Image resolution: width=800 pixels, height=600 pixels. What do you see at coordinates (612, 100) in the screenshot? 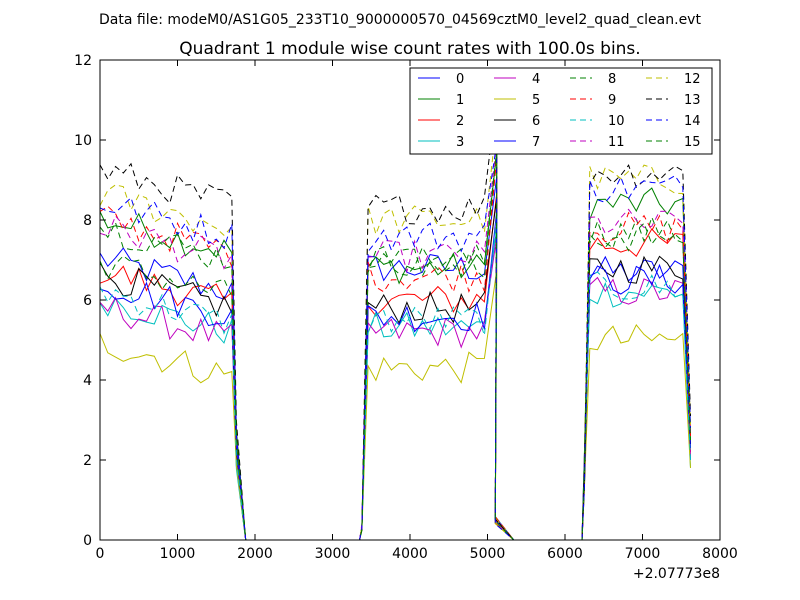
I see `legend-label-9: 9` at bounding box center [612, 100].